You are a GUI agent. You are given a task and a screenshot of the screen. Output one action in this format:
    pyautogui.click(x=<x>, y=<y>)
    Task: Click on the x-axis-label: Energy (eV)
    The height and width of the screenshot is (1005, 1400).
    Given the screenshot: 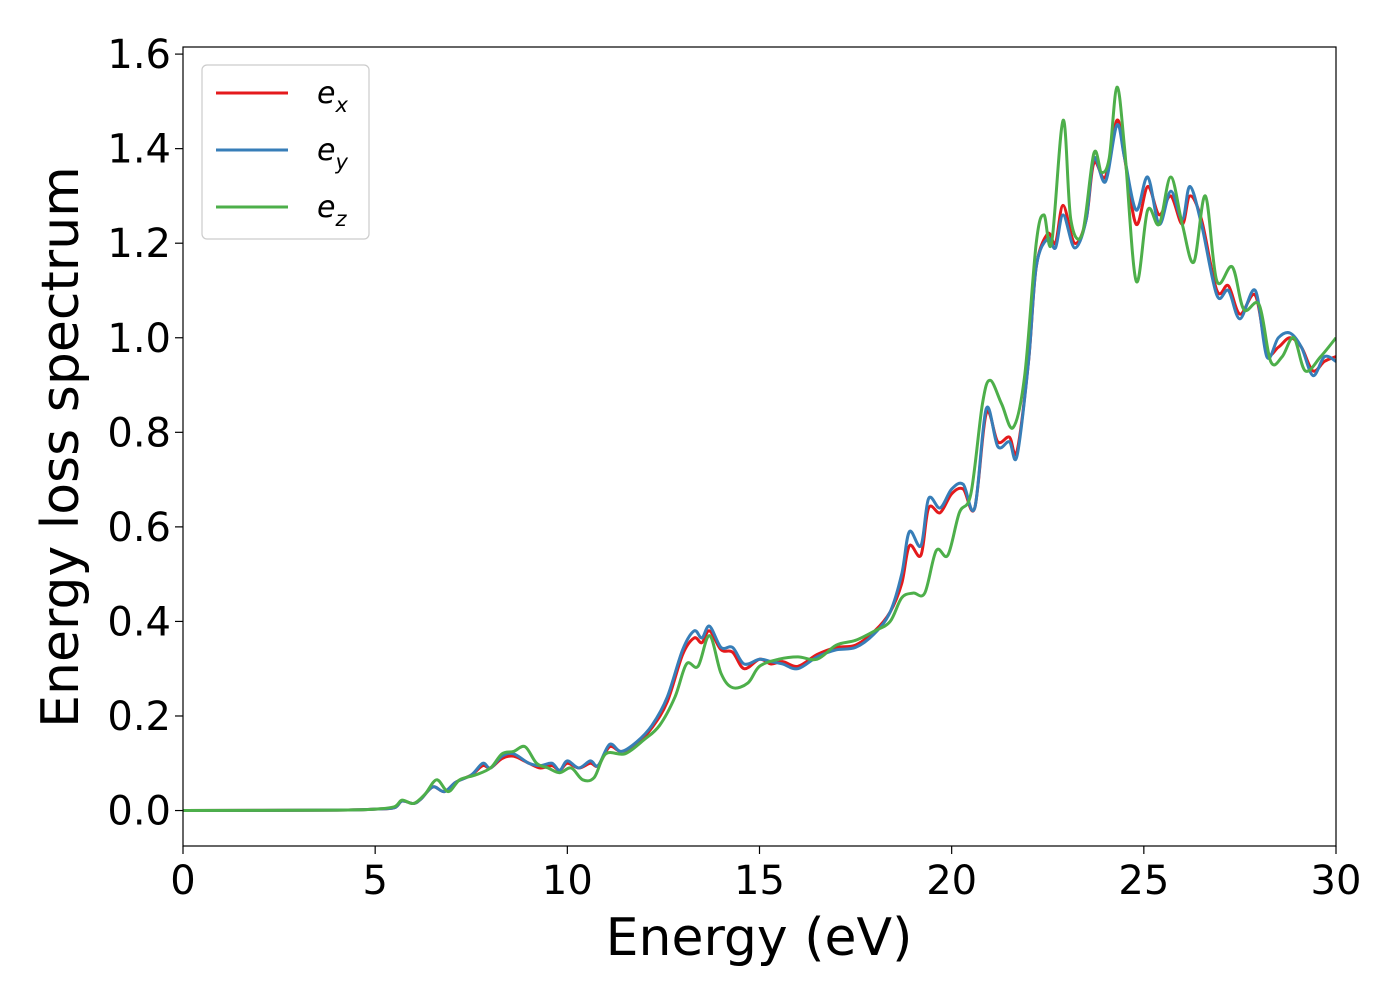 What is the action you would take?
    pyautogui.click(x=759, y=938)
    